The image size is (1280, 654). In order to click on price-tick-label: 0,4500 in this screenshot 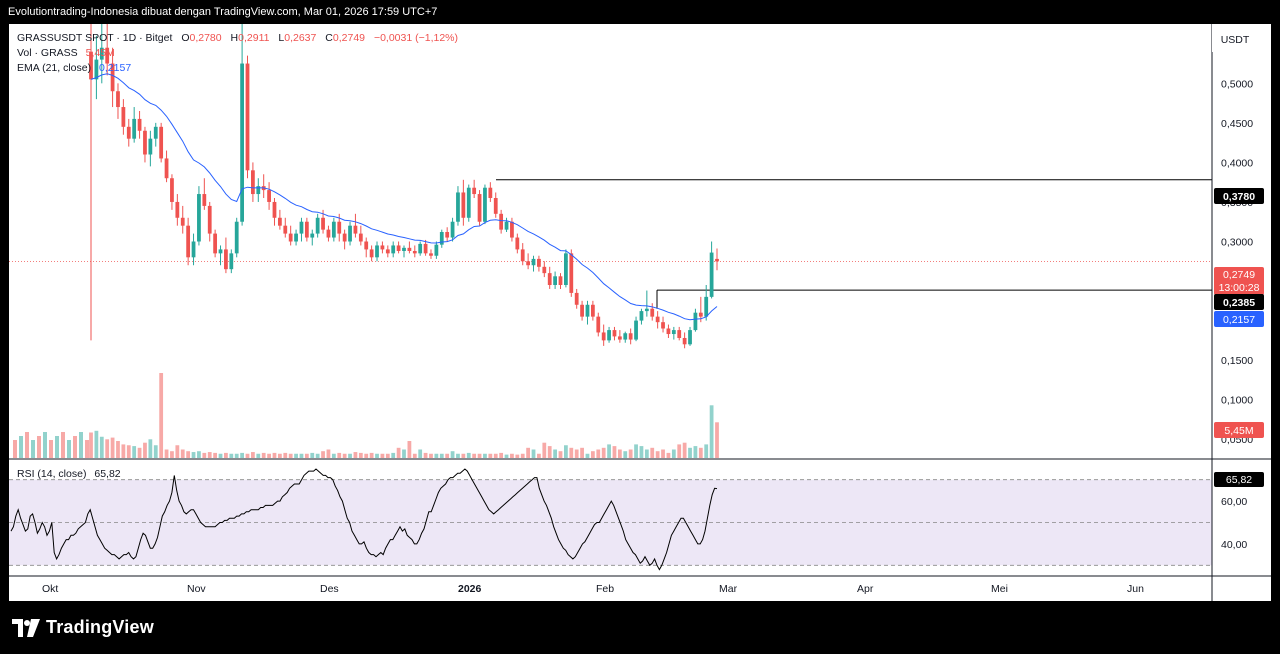, I will do `click(1237, 124)`.